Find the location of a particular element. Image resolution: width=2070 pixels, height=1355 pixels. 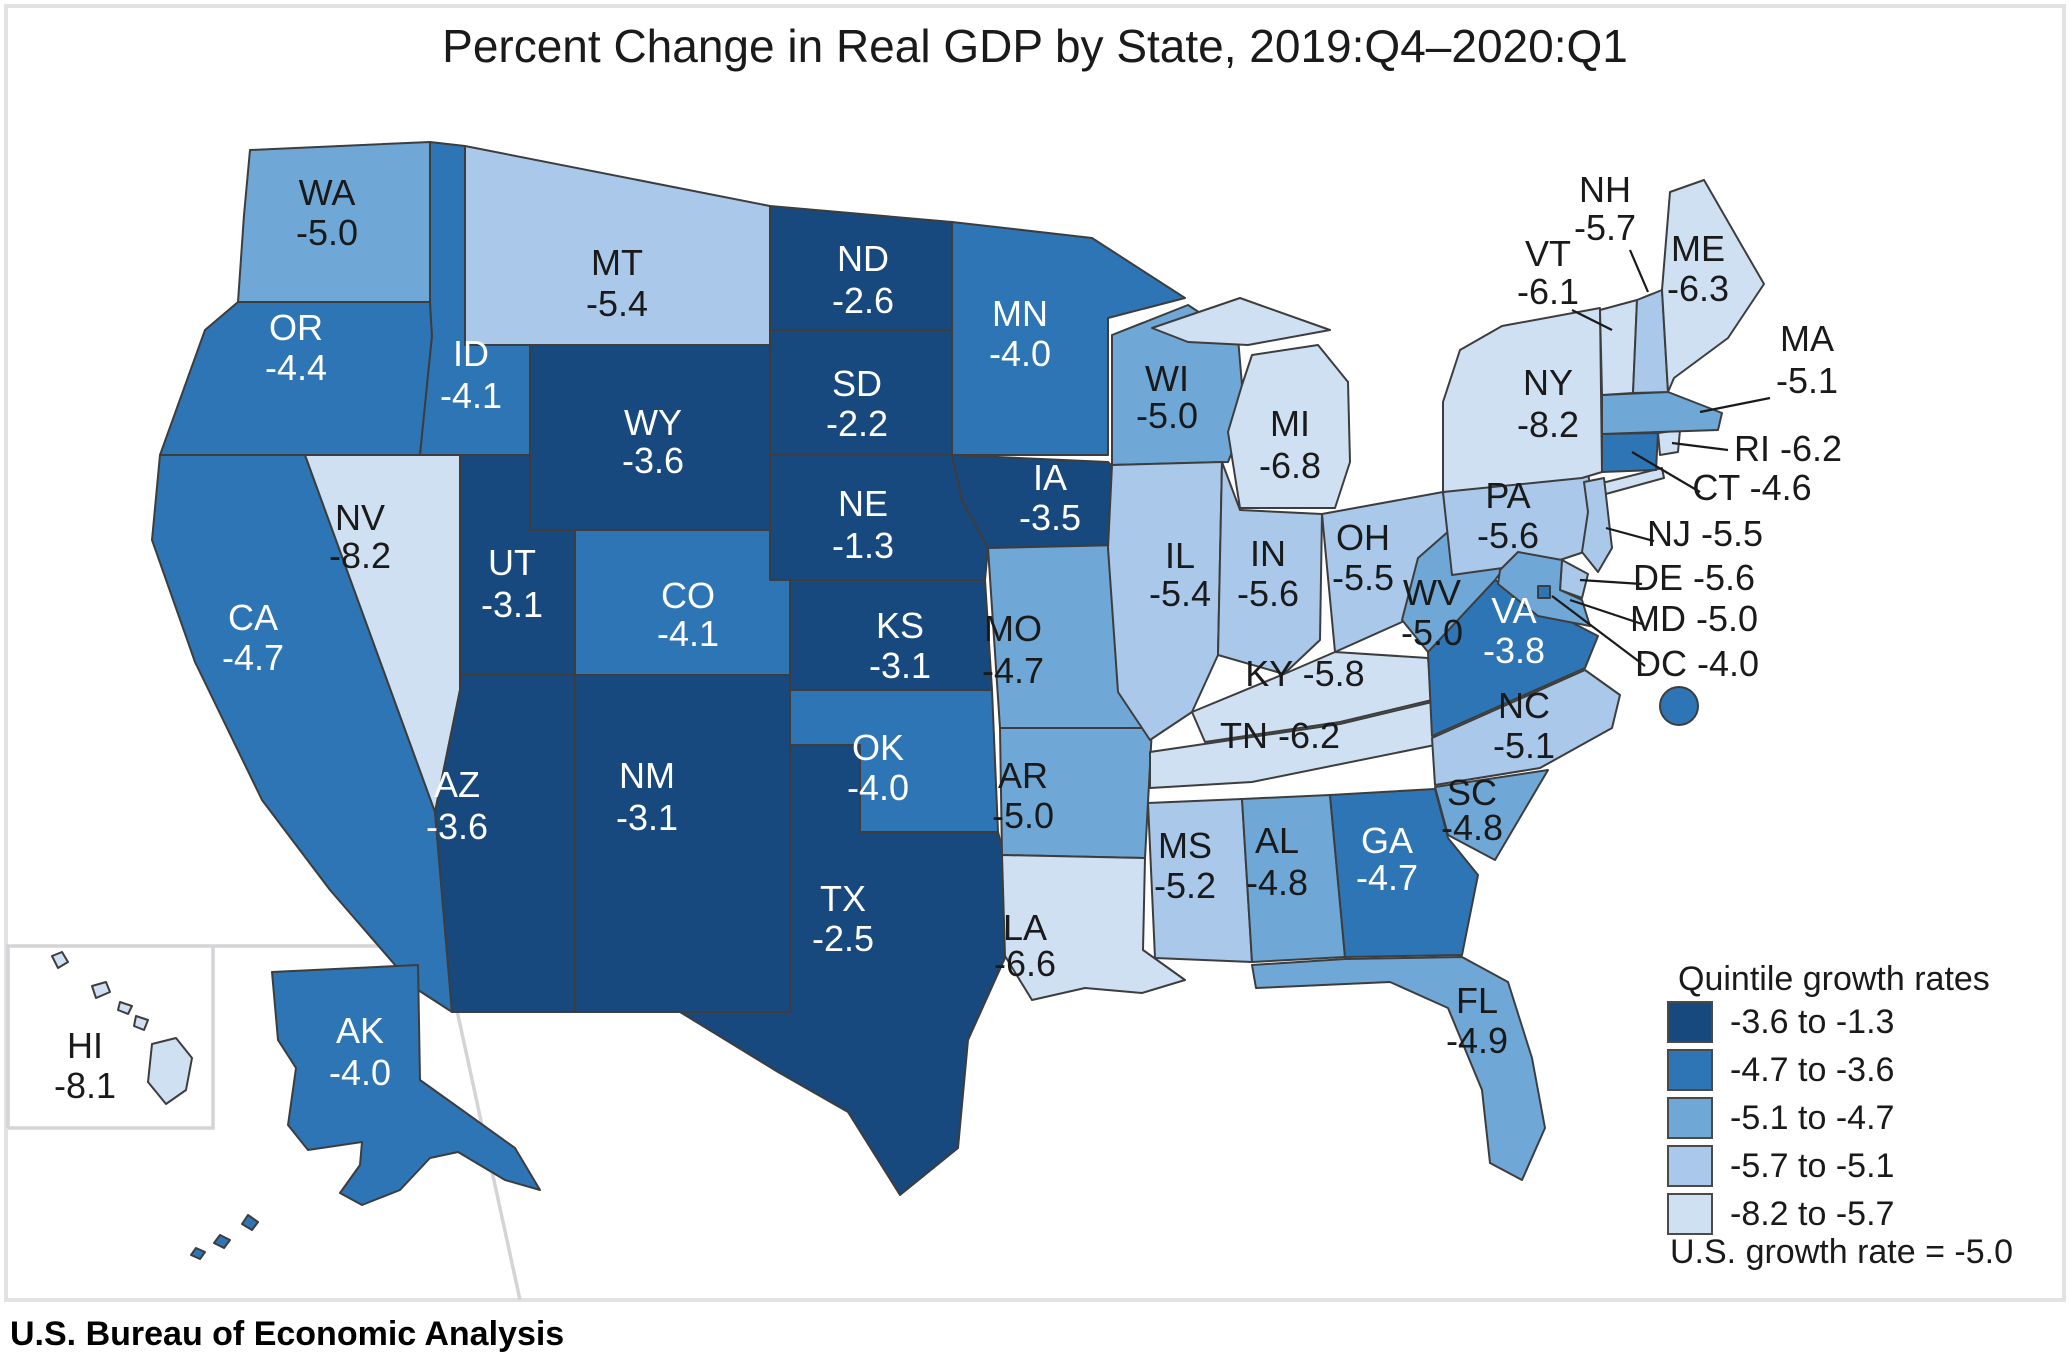

state-il-label: IL is located at coordinates (1180, 555).